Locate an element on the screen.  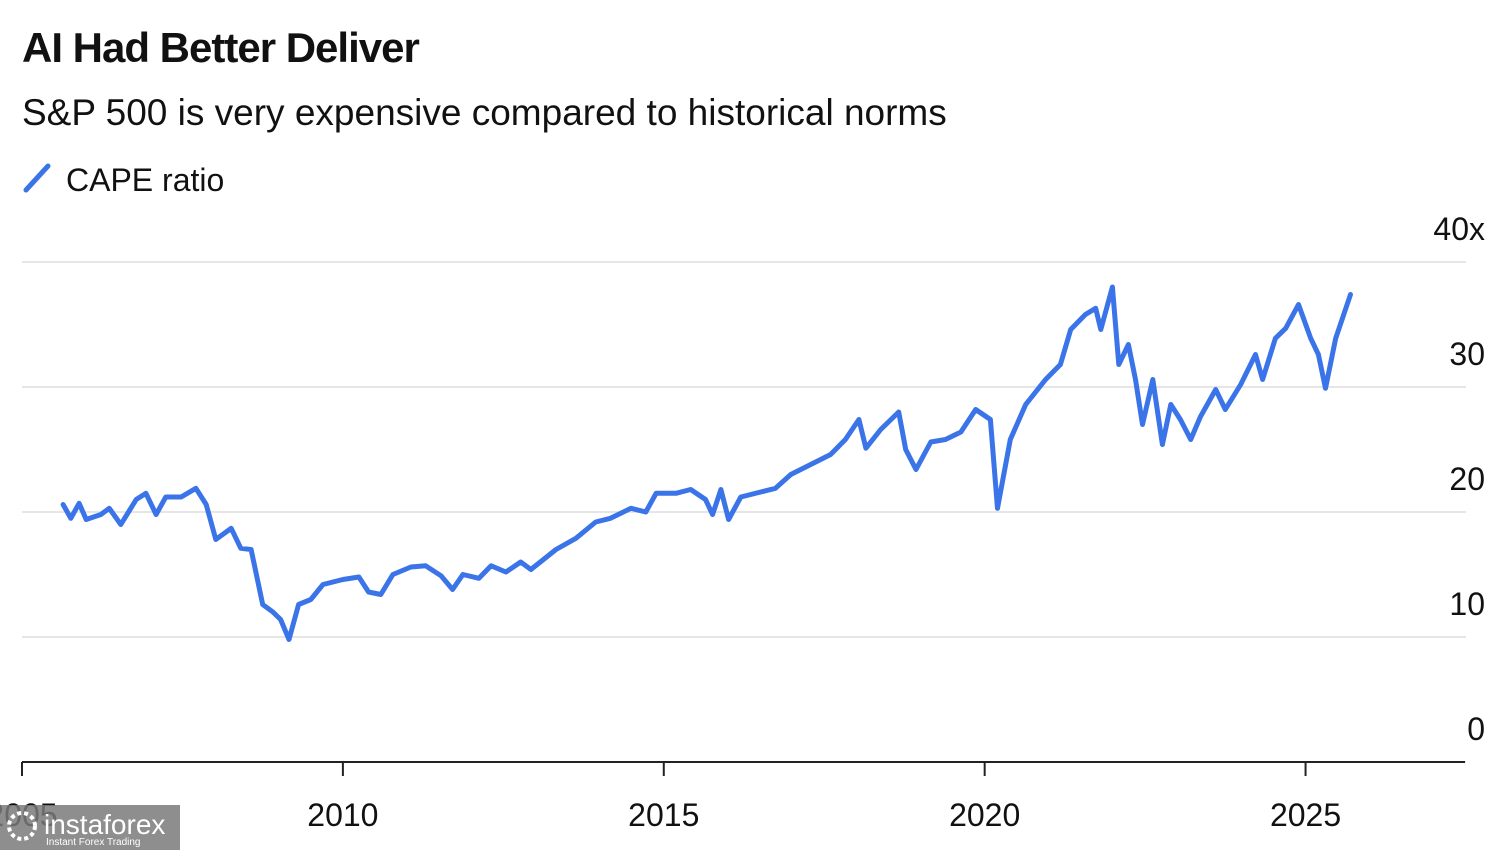
legend-label: CAPE ratio is located at coordinates (145, 180).